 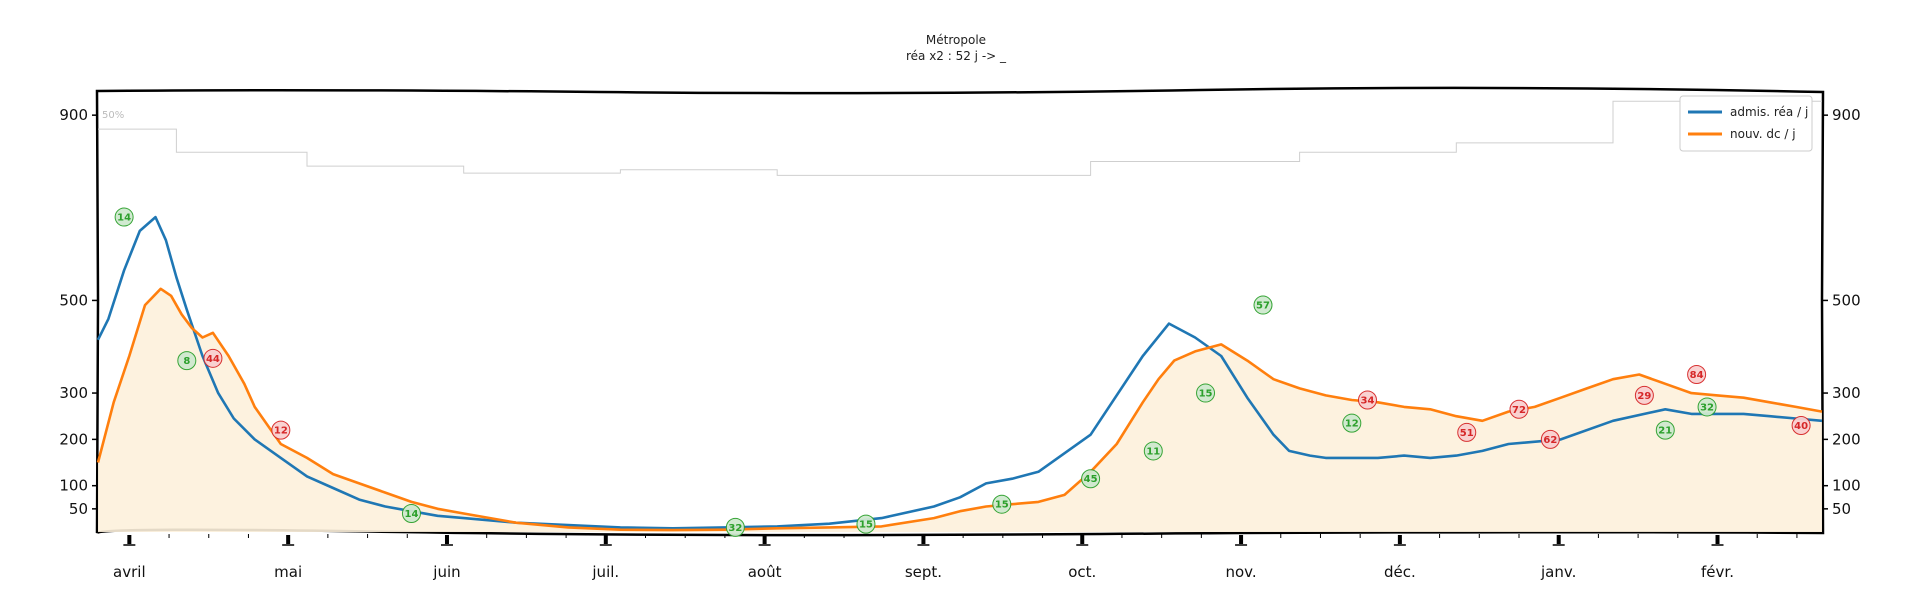 I want to click on badge-label: 40, so click(x=1801, y=426).